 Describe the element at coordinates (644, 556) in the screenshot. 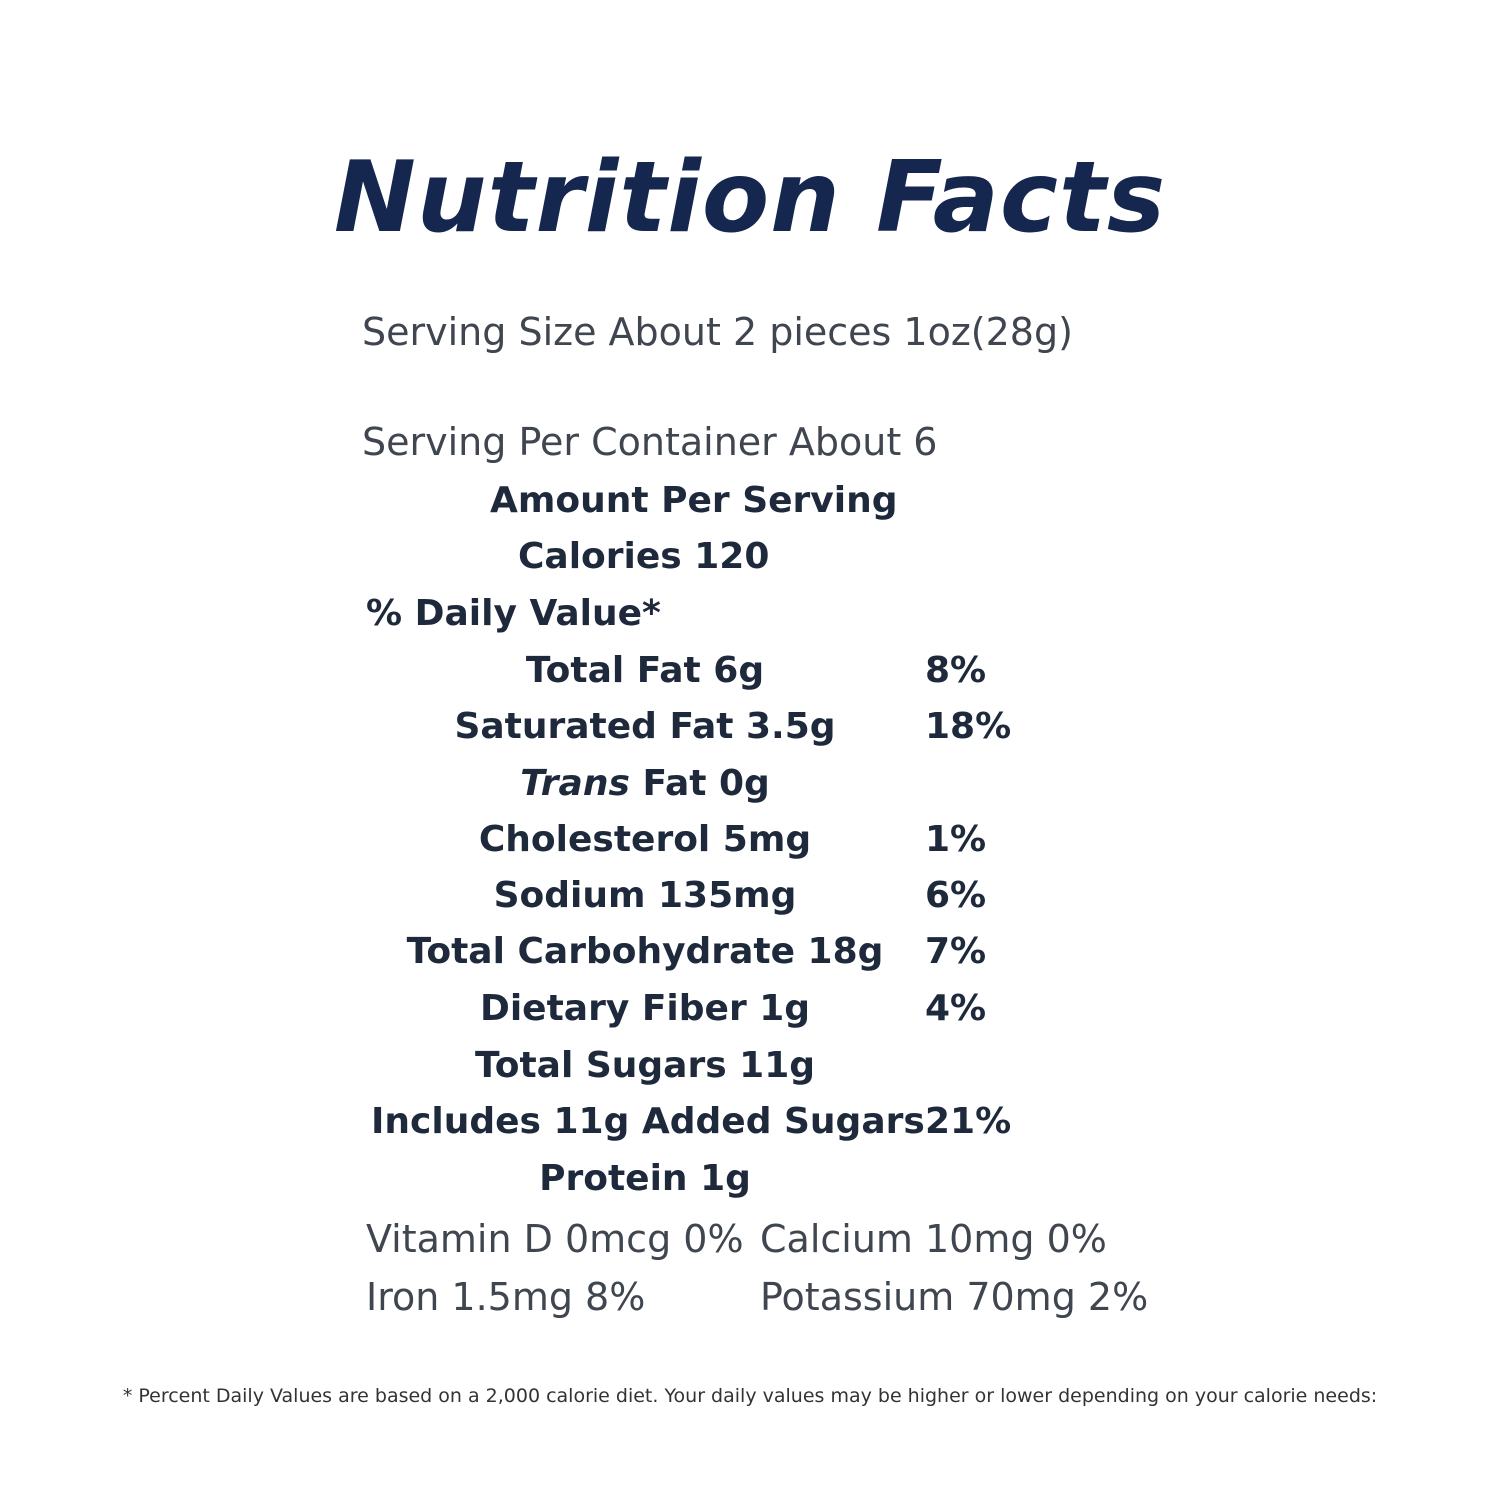

I see `calories: Calories 120` at that location.